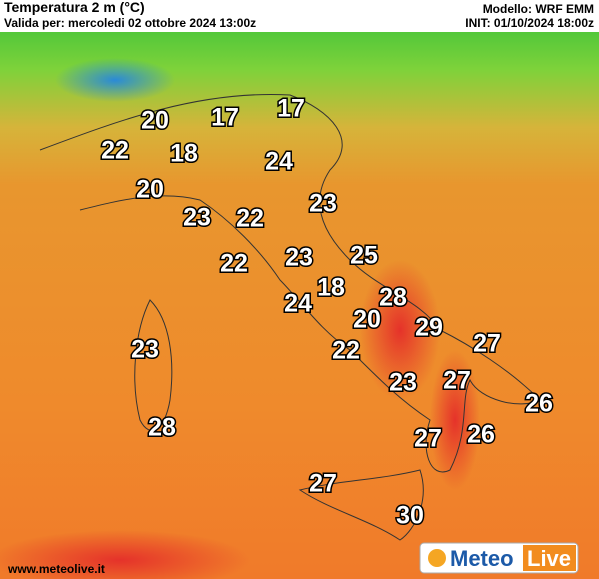 The image size is (599, 579). Describe the element at coordinates (410, 516) in the screenshot. I see `temperature-label: 30` at that location.